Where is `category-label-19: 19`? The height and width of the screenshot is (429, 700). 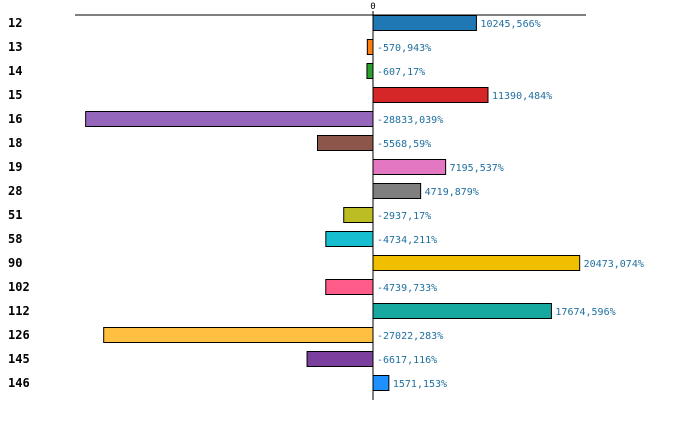
category-label-19: 19 is located at coordinates (15, 167).